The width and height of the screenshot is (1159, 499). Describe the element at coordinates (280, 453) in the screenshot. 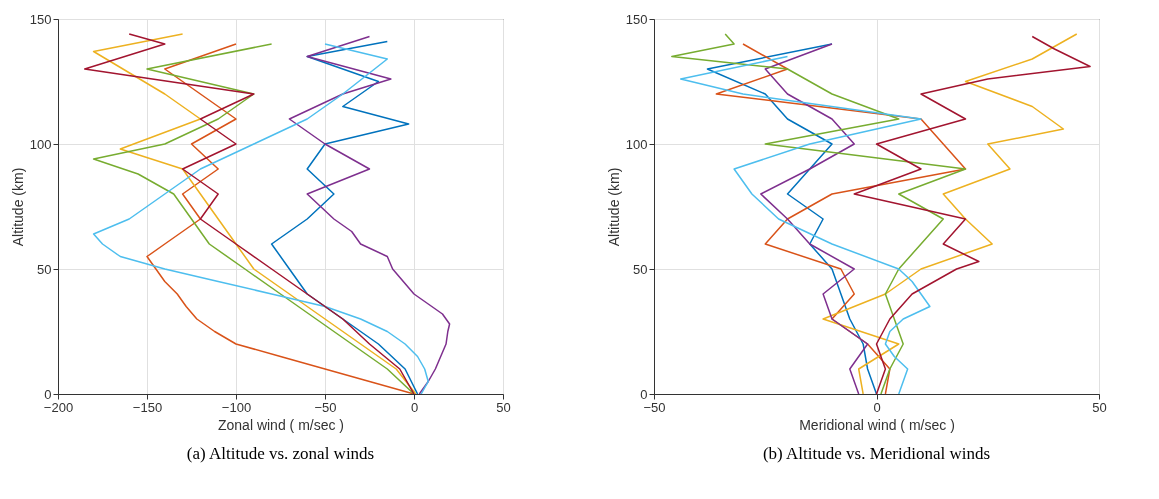

I see `text: (a) Altitude vs. zonal winds` at that location.